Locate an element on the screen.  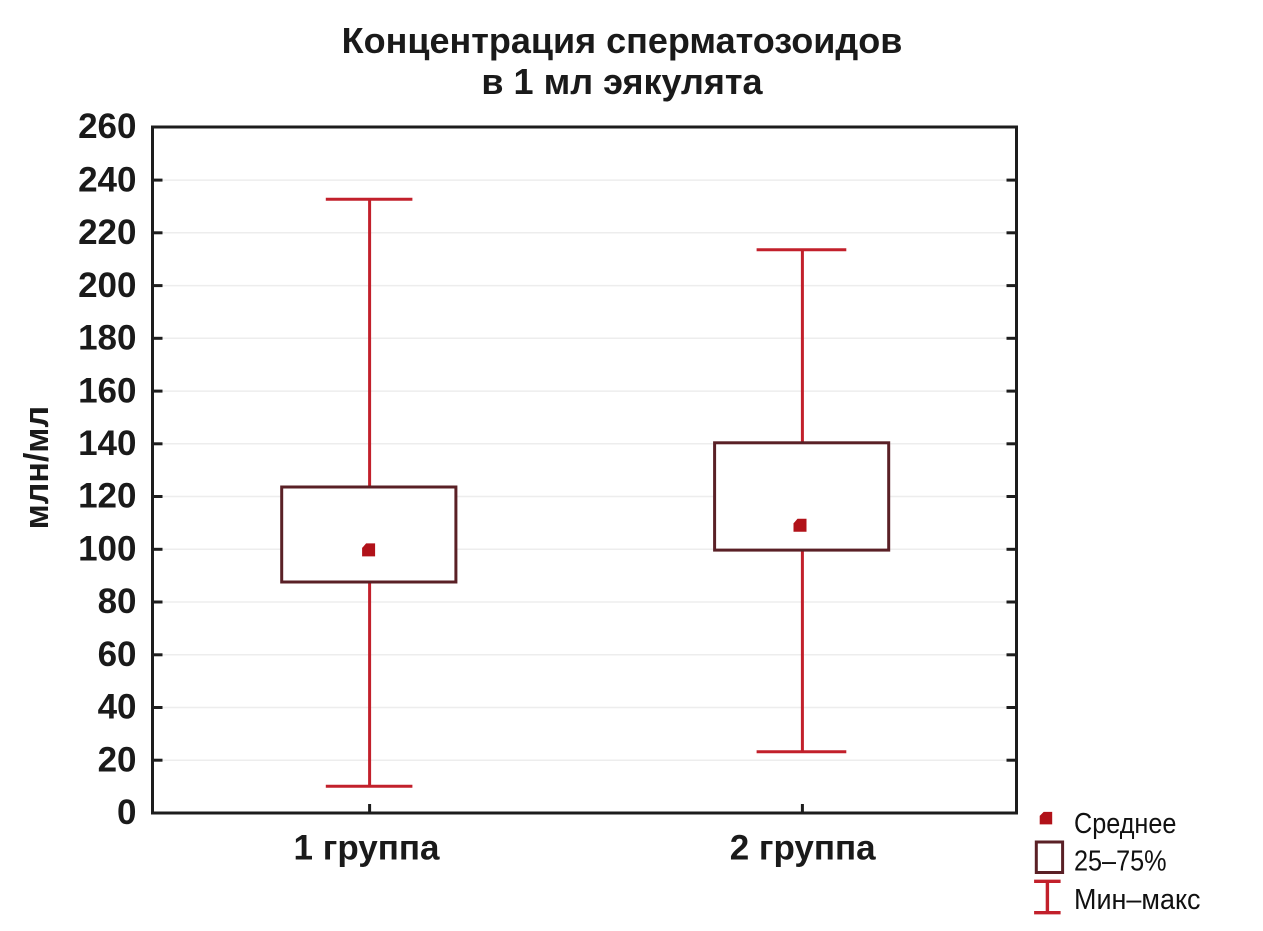
svg-text: млн/мл is located at coordinates (37, 467).